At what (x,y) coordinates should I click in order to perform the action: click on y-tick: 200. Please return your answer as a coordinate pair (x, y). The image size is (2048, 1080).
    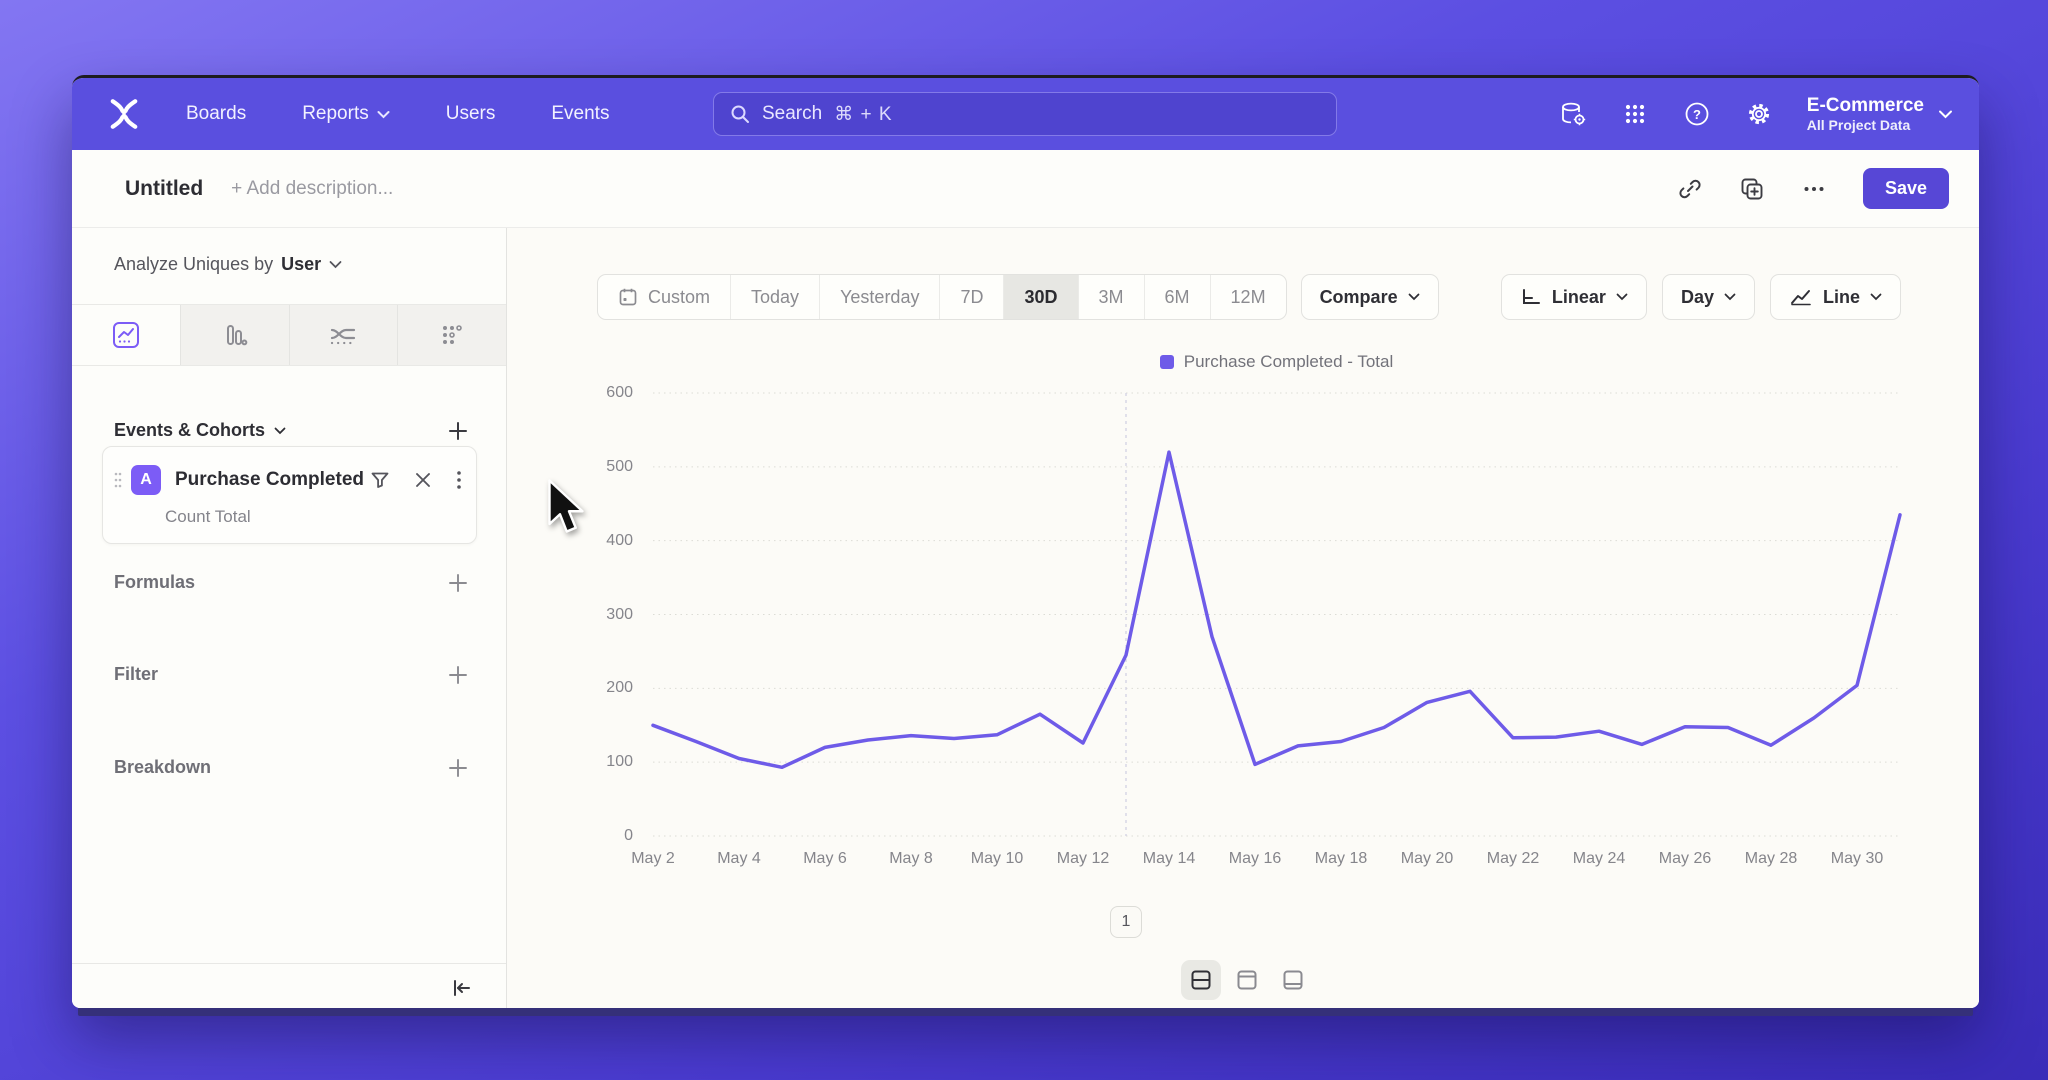
    Looking at the image, I should click on (619, 688).